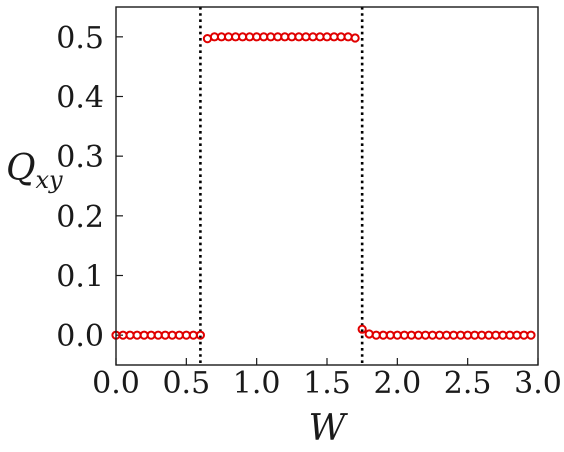 This screenshot has height=452, width=564. What do you see at coordinates (328, 428) in the screenshot?
I see `x-axis-label: W` at bounding box center [328, 428].